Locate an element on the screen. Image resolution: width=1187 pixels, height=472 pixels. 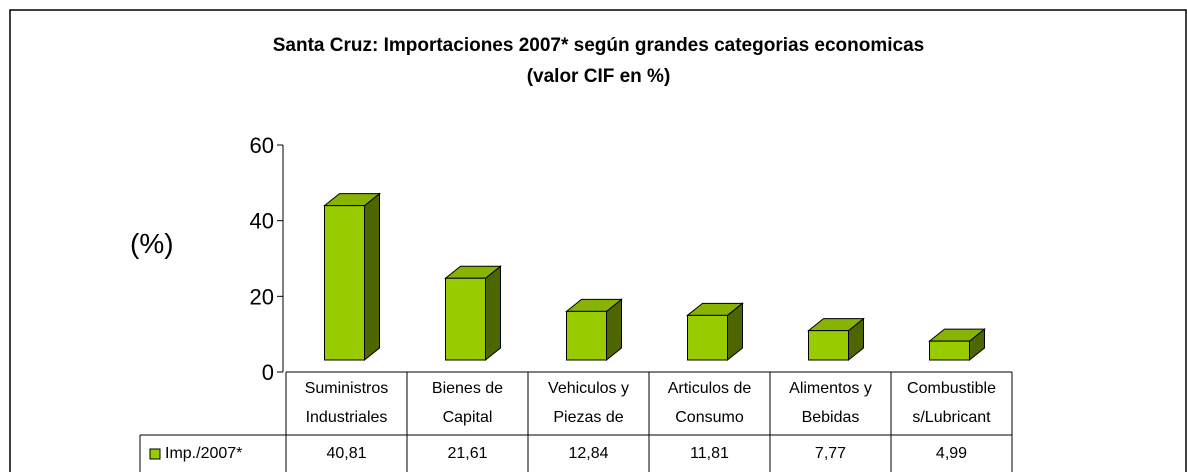
data-label: 21,61 is located at coordinates (467, 453).